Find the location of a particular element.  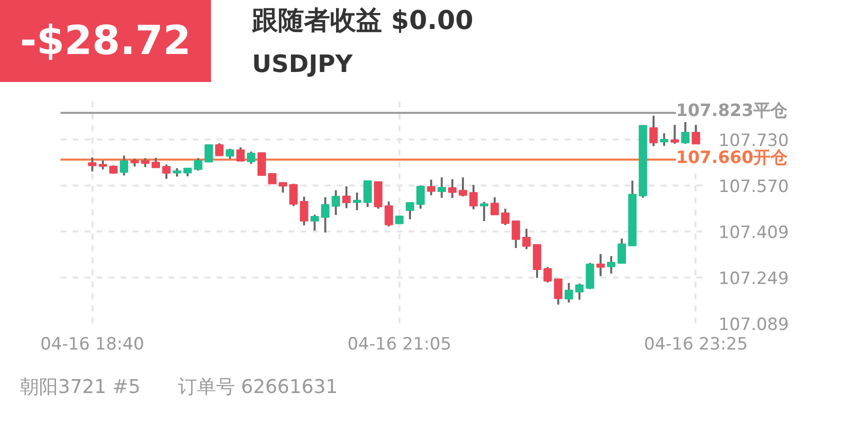

text: -$28.72 is located at coordinates (105, 41).